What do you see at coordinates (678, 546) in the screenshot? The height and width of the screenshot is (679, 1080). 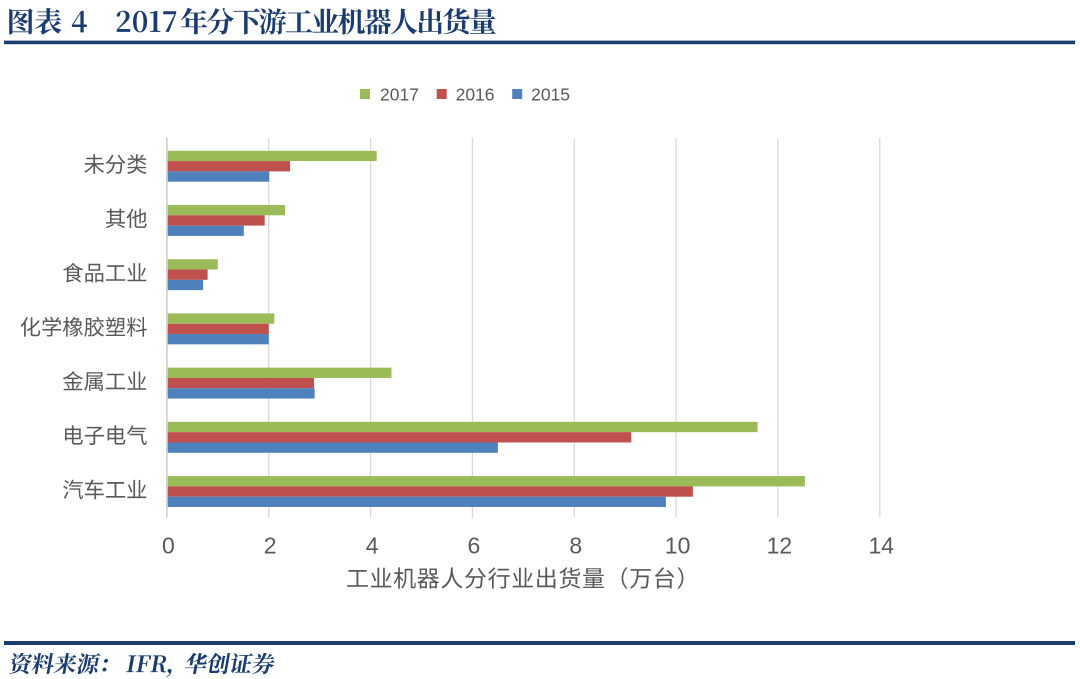 I see `svg-text: 10` at bounding box center [678, 546].